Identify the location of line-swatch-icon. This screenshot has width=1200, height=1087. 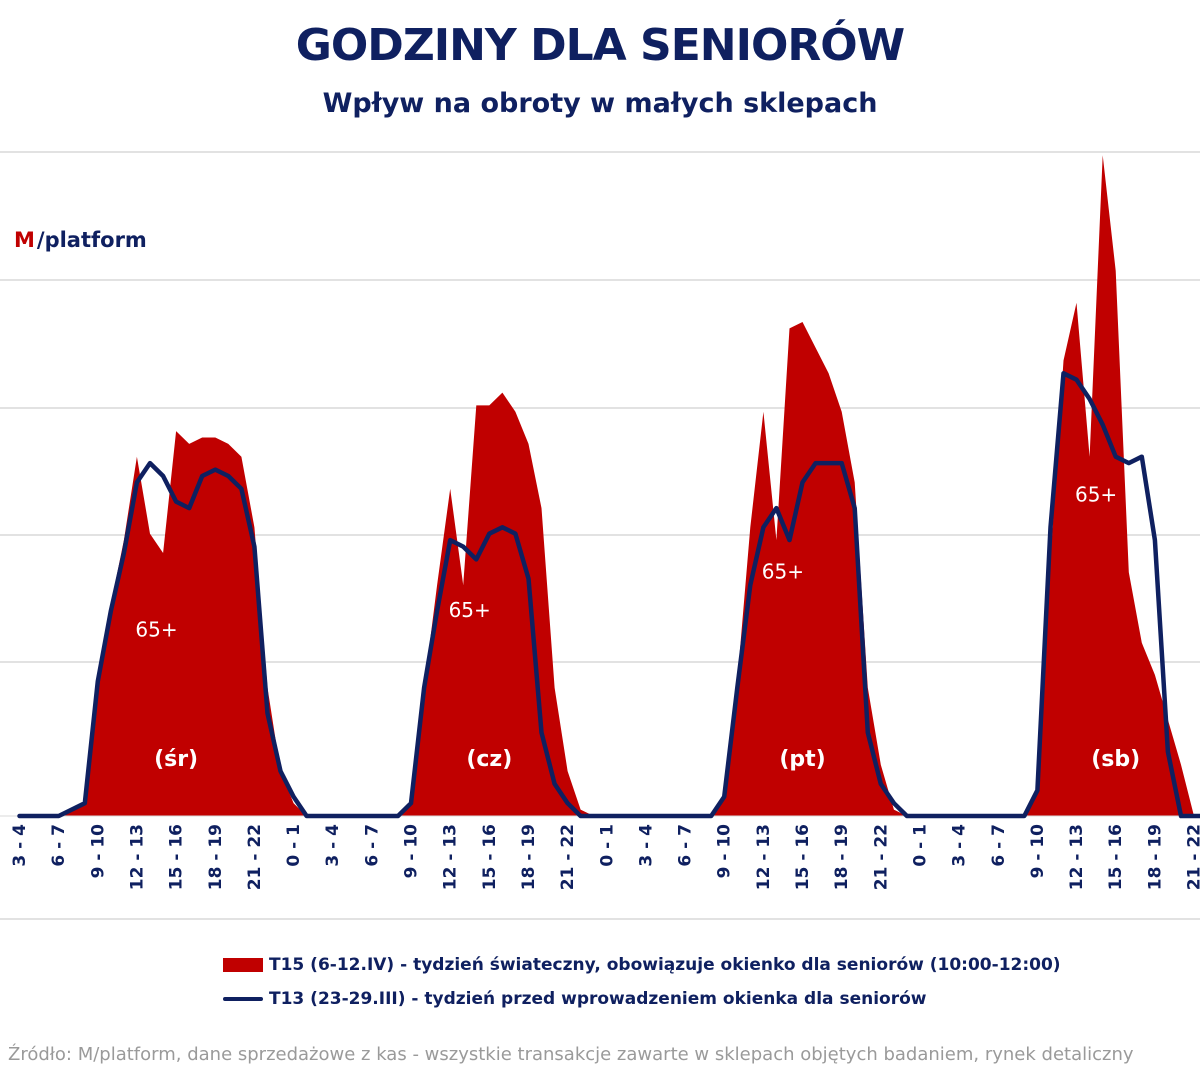
(243, 999).